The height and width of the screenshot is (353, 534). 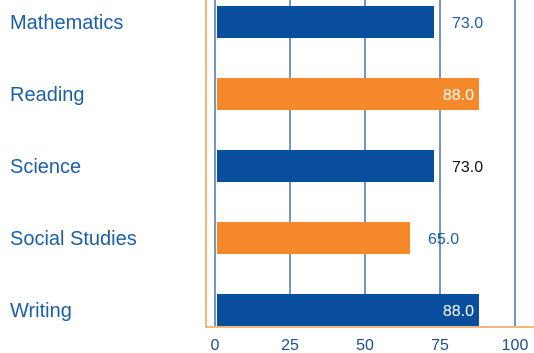 What do you see at coordinates (348, 310) in the screenshot?
I see `bar-writing` at bounding box center [348, 310].